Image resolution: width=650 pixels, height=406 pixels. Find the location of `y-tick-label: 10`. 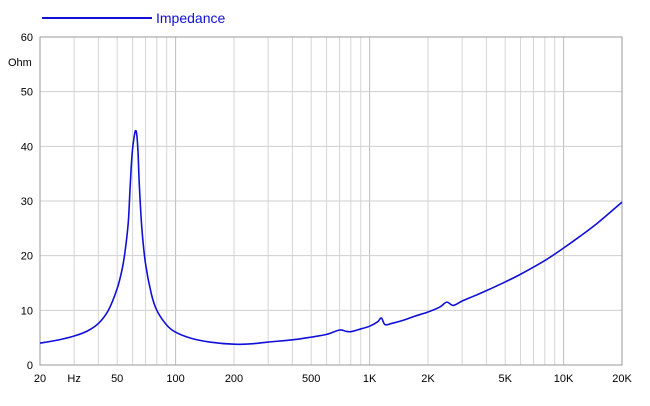

y-tick-label: 10 is located at coordinates (27, 311).